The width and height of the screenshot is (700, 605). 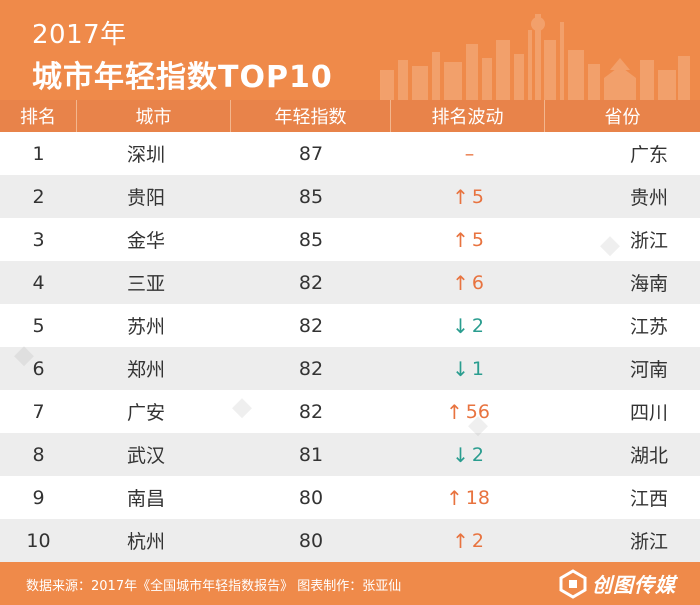 I want to click on city-cell: 深圳, so click(x=146, y=155).